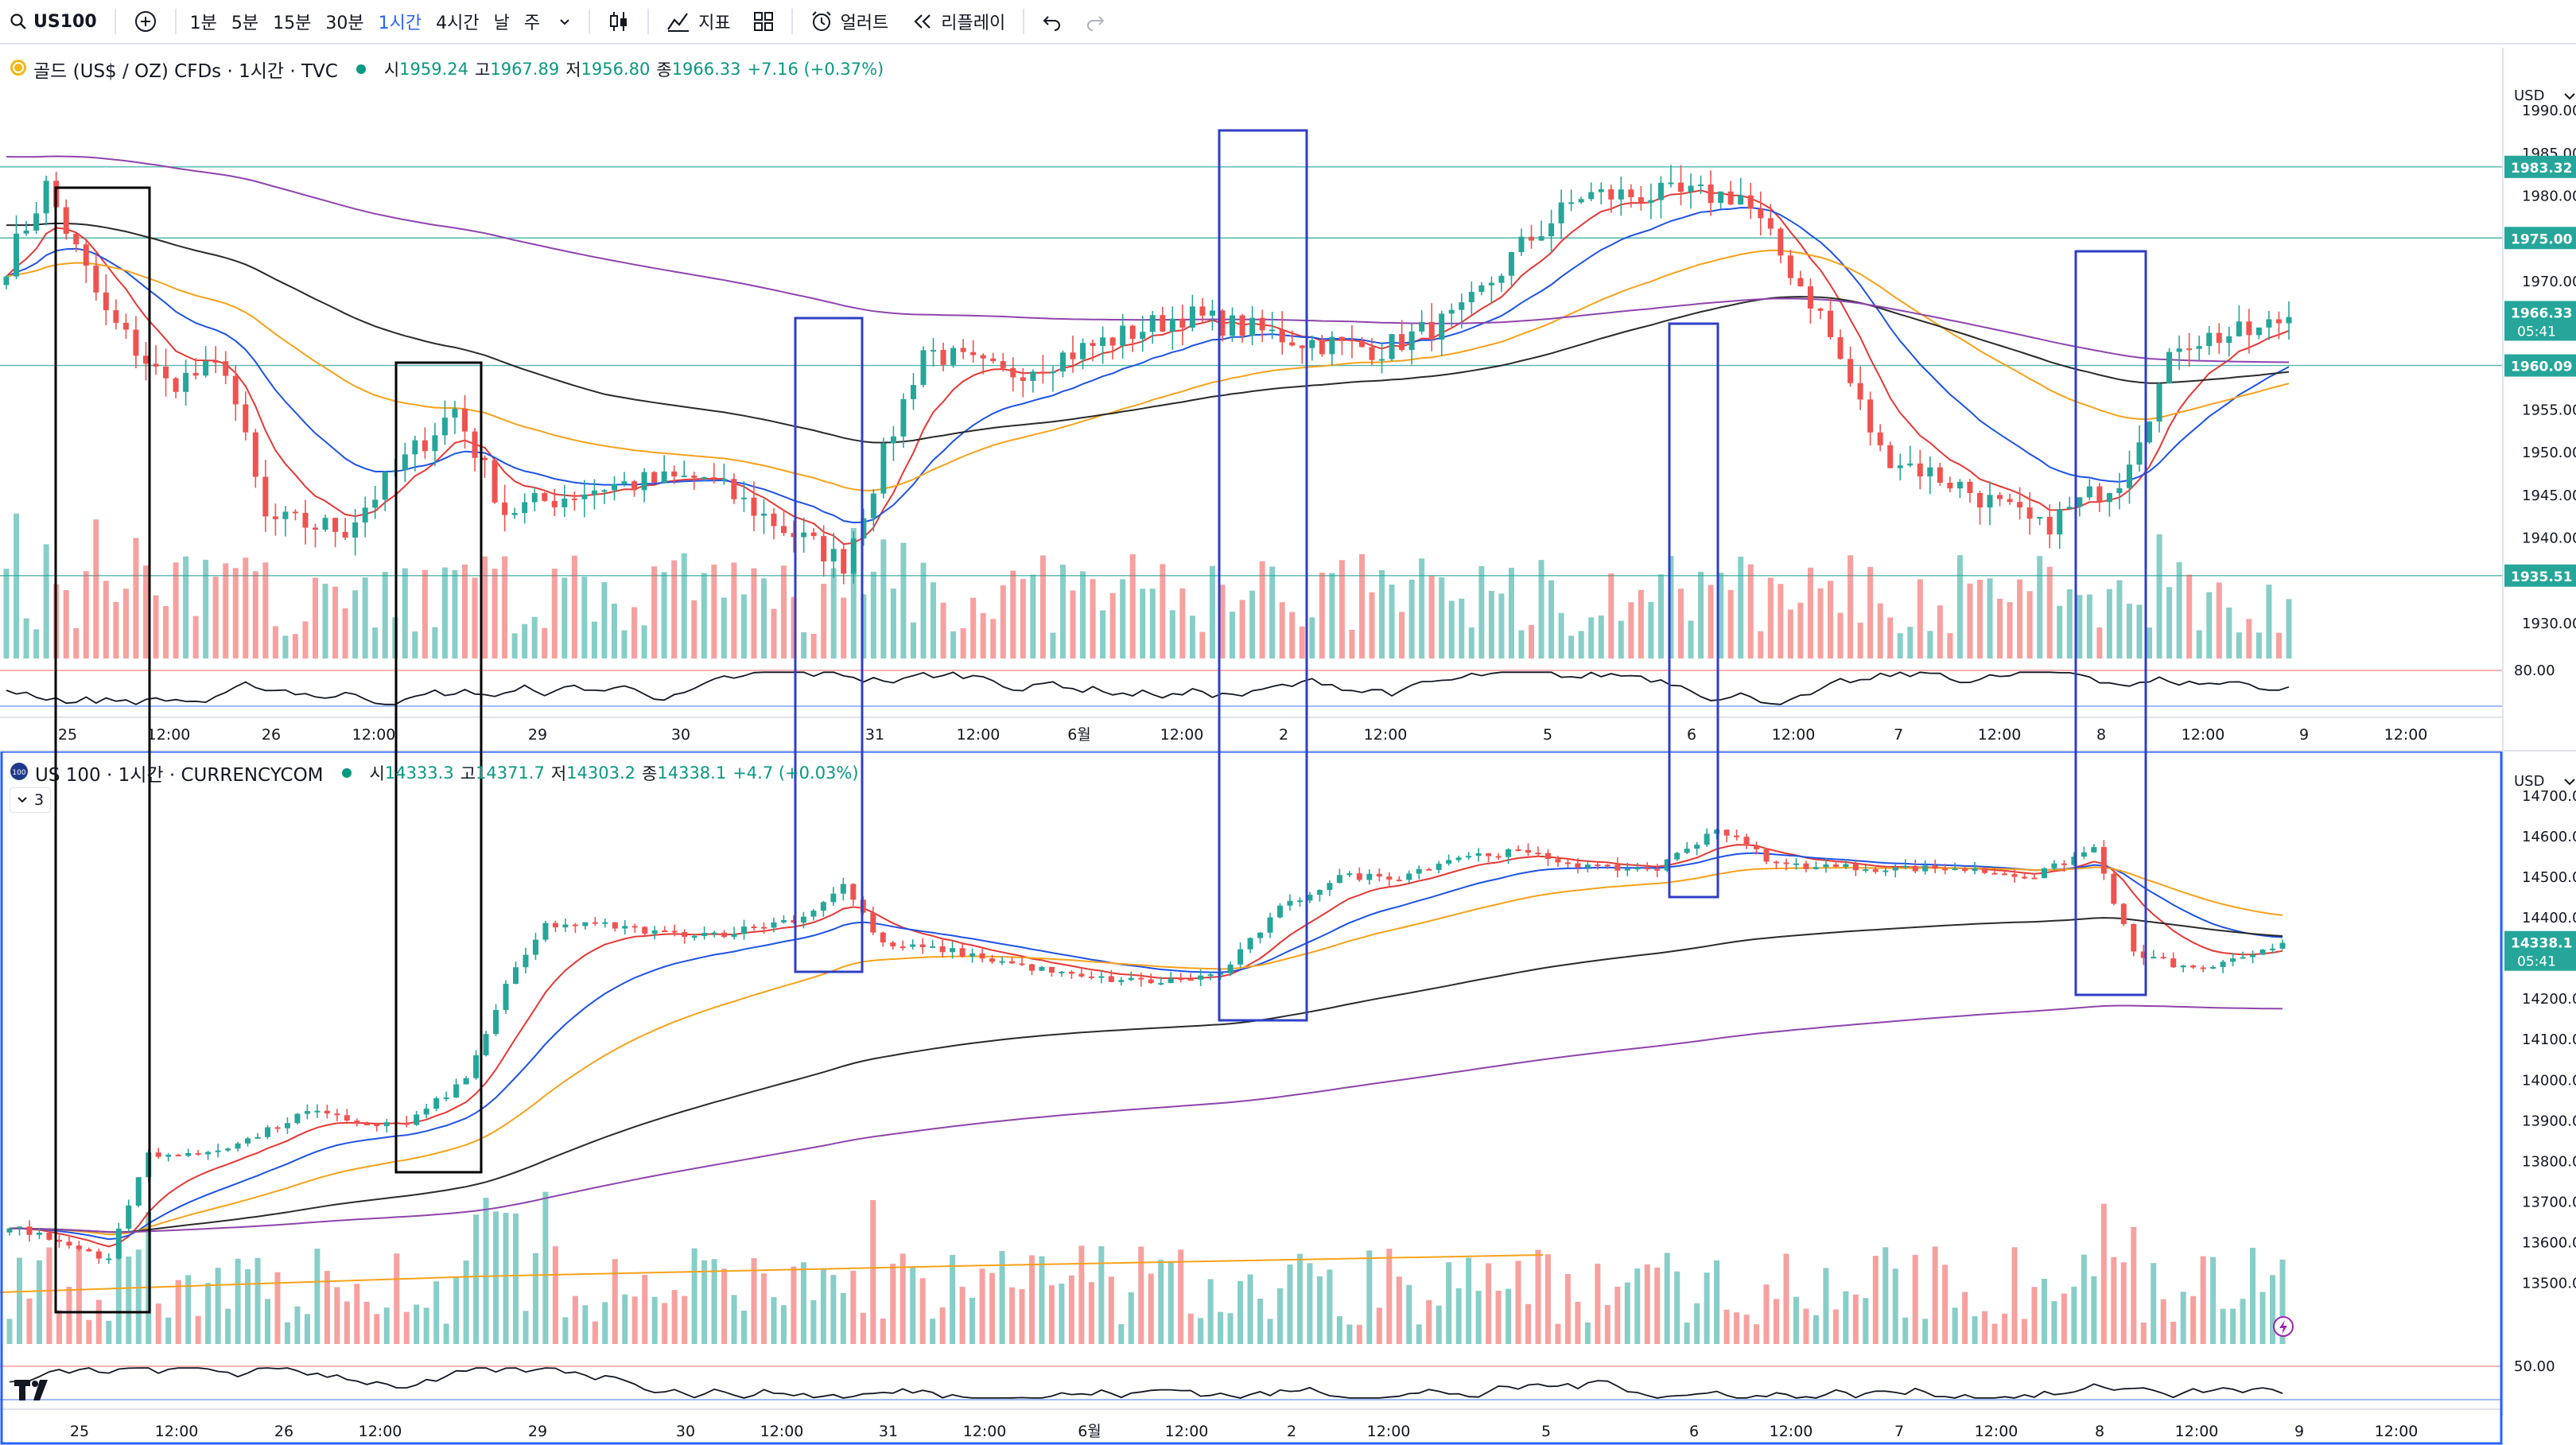  Describe the element at coordinates (2549, 1161) in the screenshot. I see `price-tick: 13800.0` at that location.